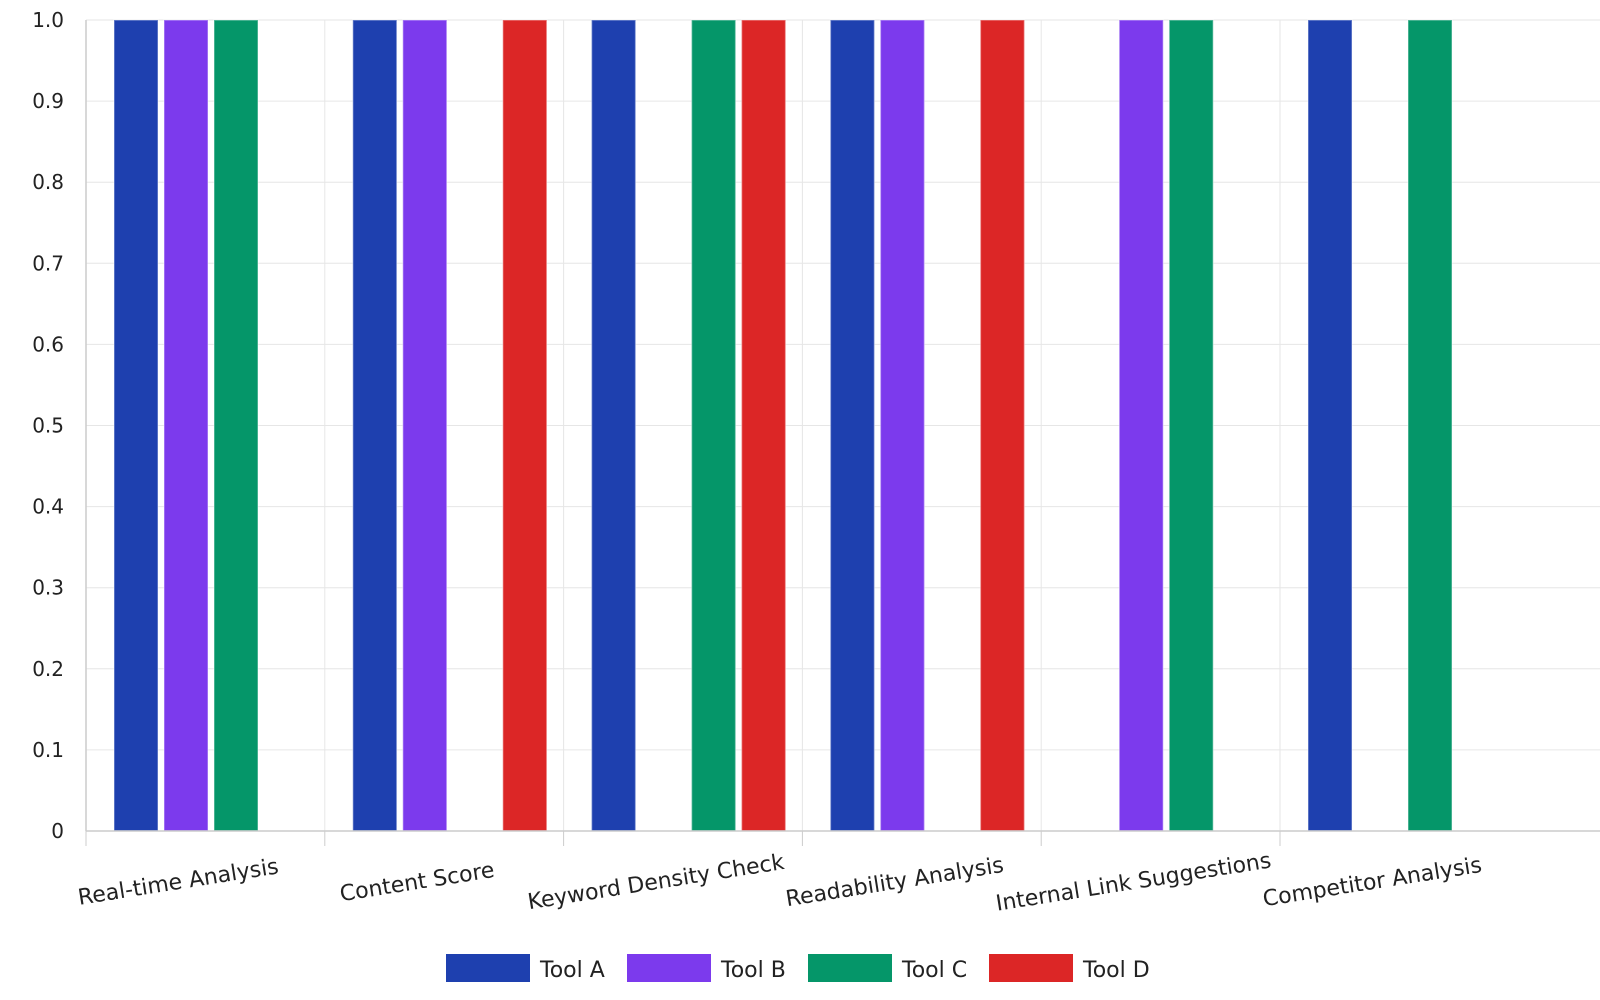 The width and height of the screenshot is (1600, 1000). I want to click on y-tick-label: 0.5, so click(48, 426).